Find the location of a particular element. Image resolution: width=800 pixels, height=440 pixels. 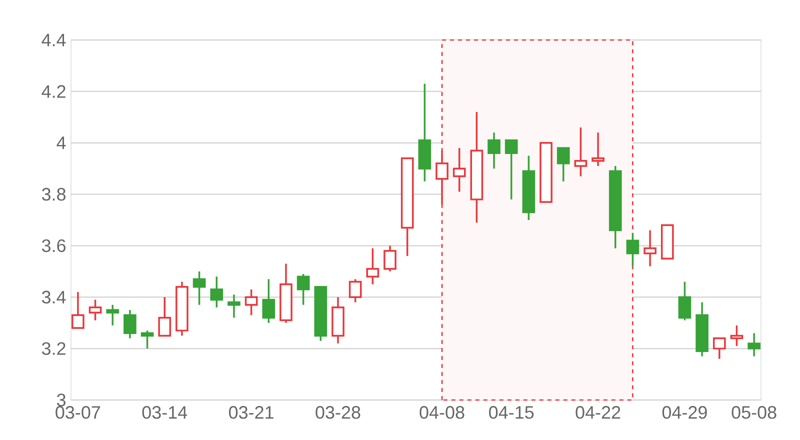

x-tick-label: 04-08 is located at coordinates (442, 412).